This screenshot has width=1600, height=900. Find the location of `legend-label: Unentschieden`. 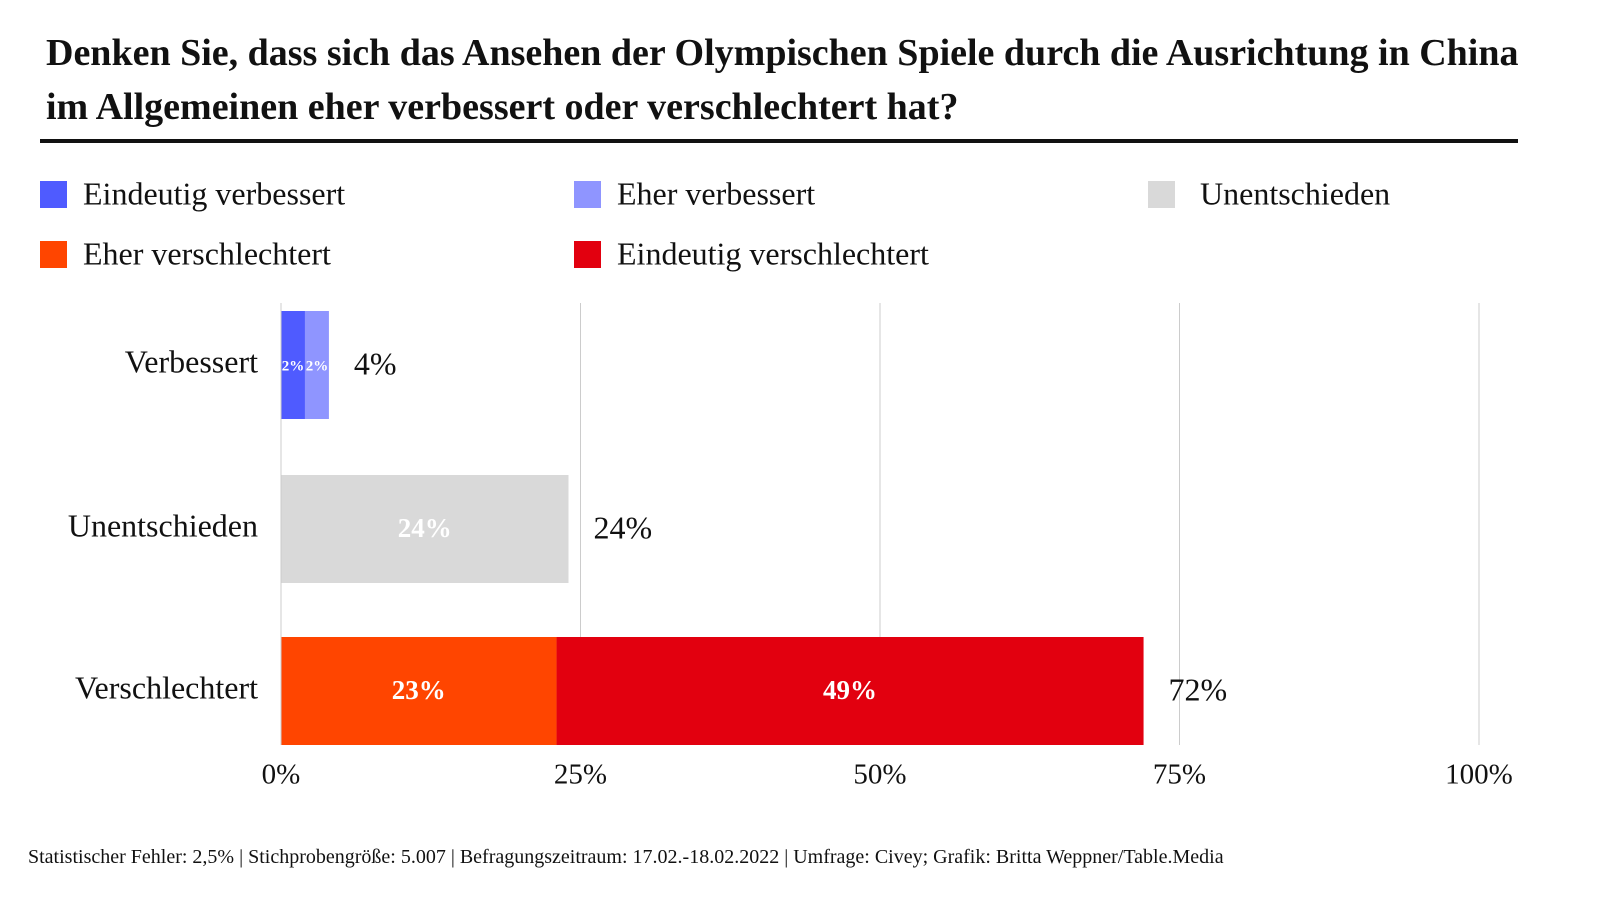

legend-label: Unentschieden is located at coordinates (1295, 193).